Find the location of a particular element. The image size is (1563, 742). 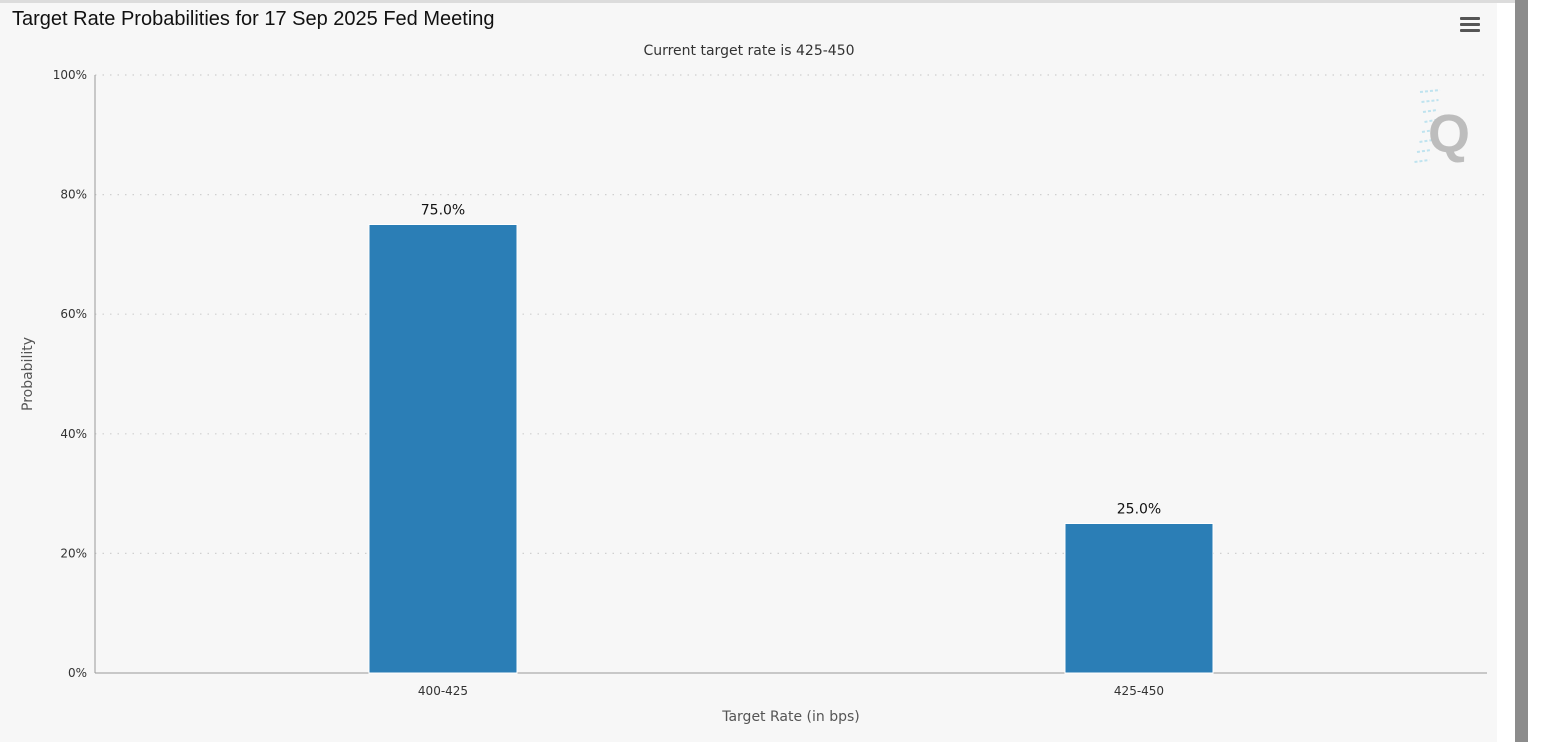

right-margin is located at coordinates (1545, 371).